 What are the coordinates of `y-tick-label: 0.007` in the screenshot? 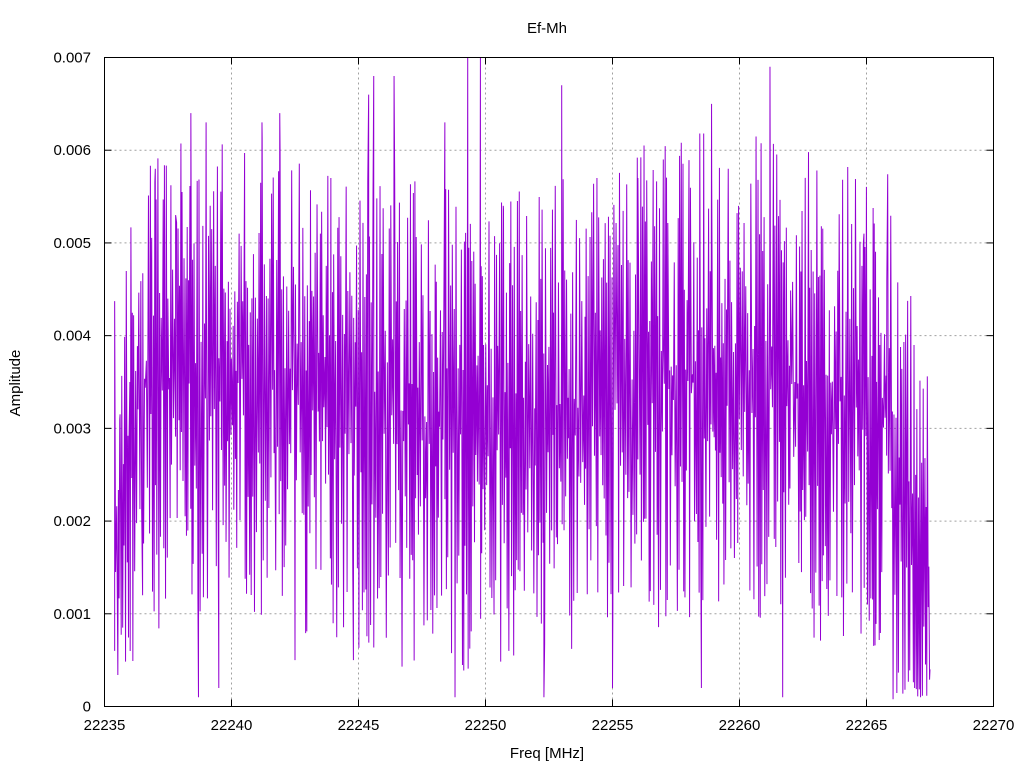 It's located at (72, 58).